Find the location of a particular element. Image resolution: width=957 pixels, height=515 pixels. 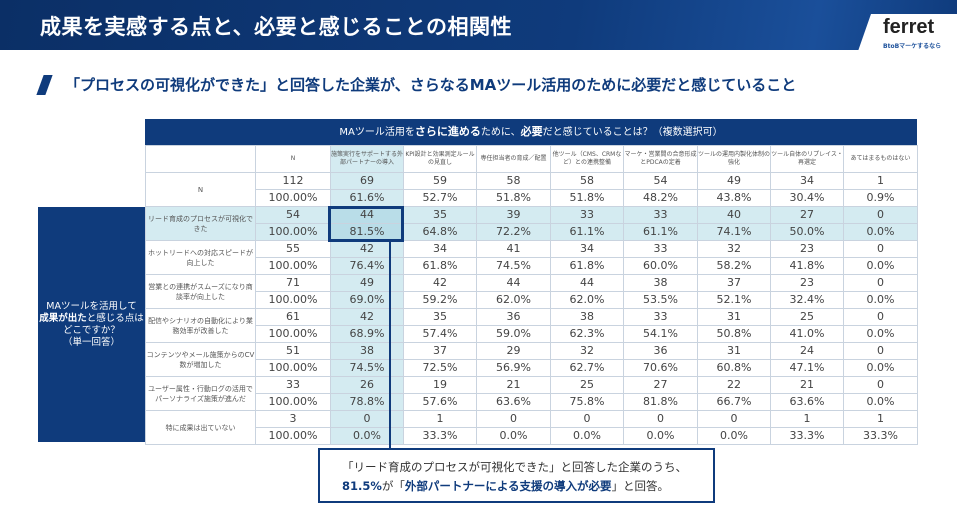

percent-cell: 81.8% is located at coordinates (660, 402).